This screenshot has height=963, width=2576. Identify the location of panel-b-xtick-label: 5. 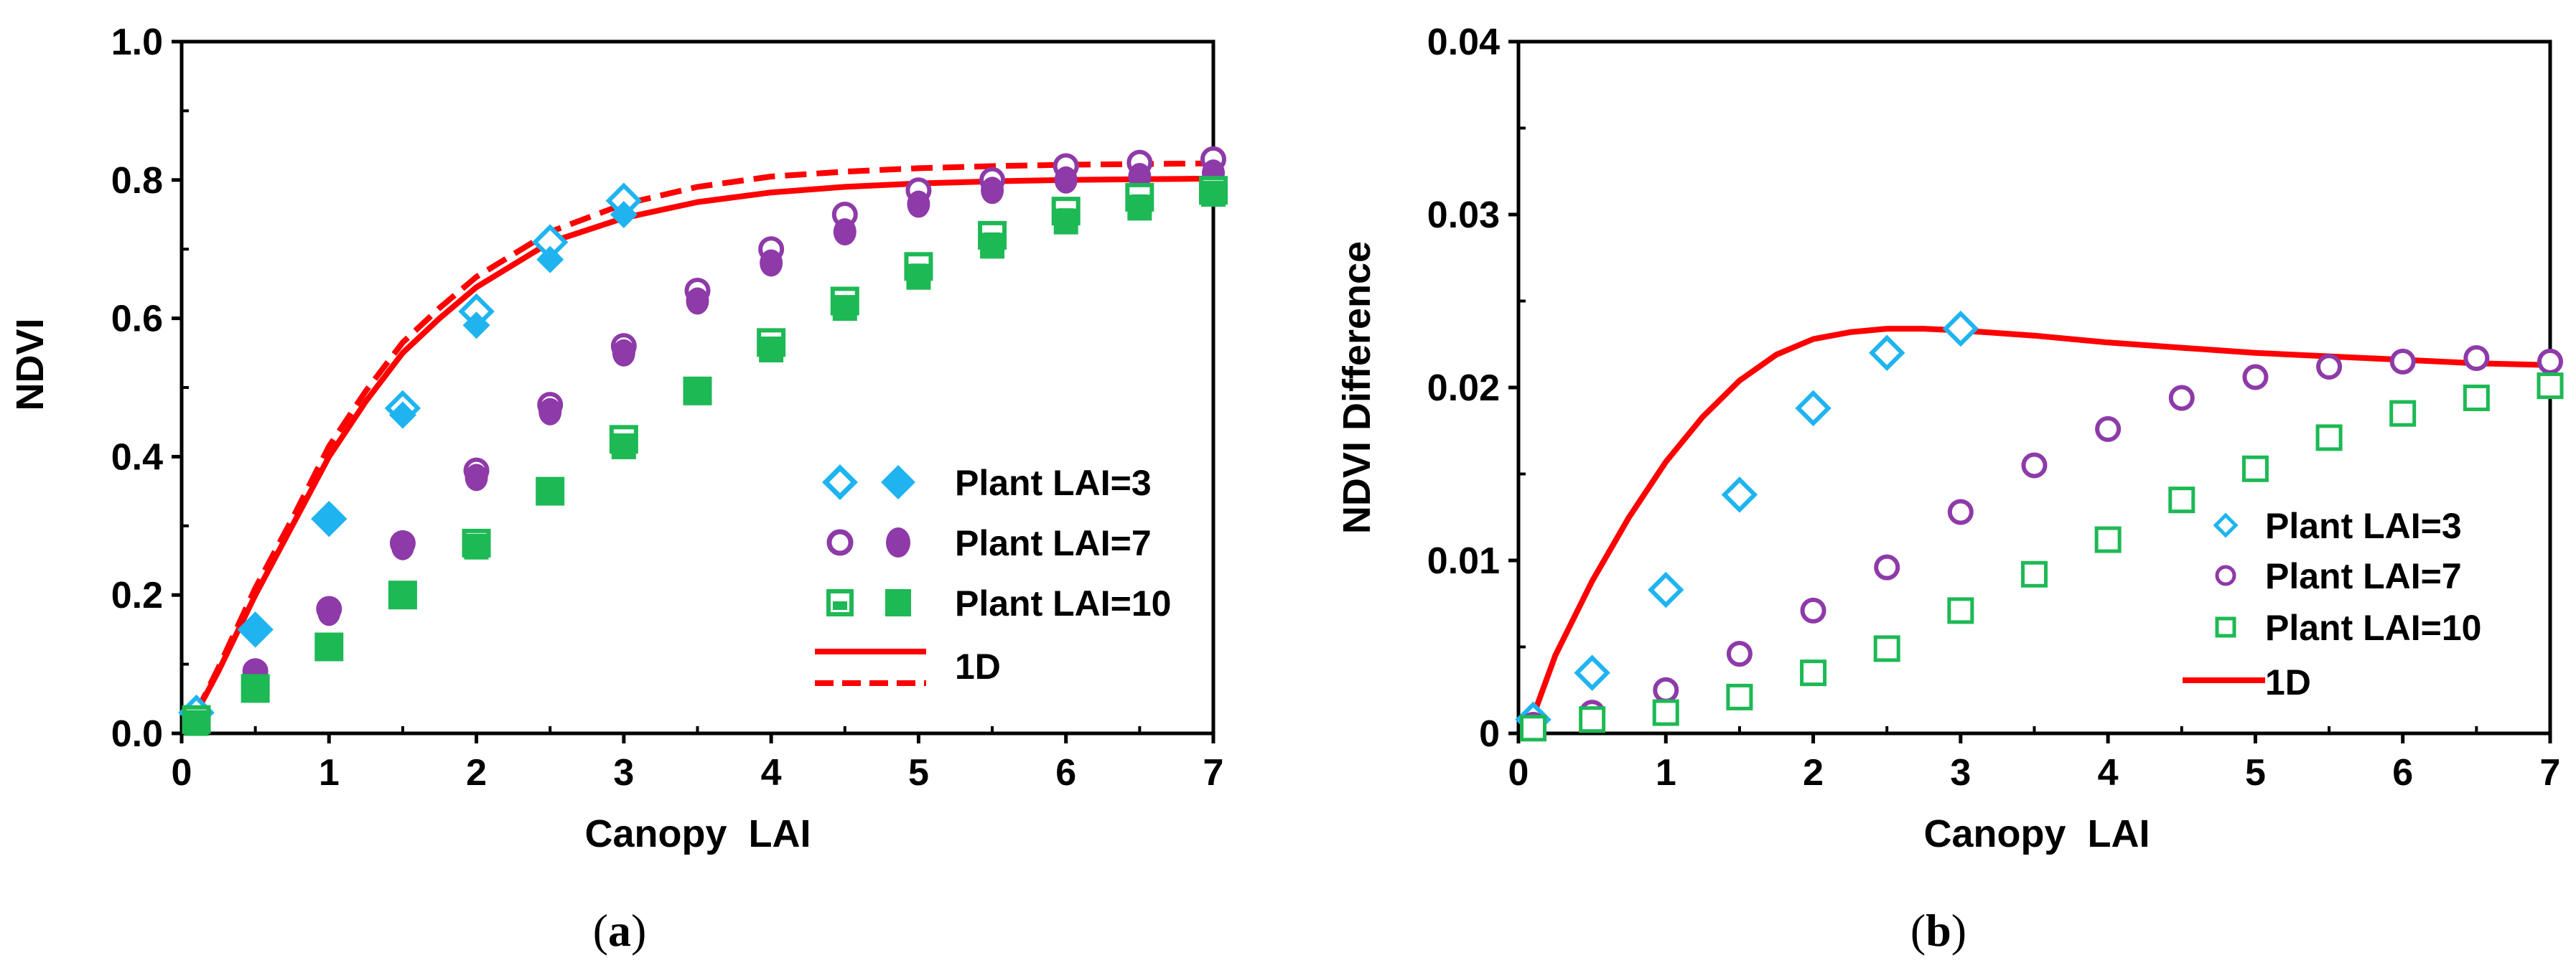
(2255, 773).